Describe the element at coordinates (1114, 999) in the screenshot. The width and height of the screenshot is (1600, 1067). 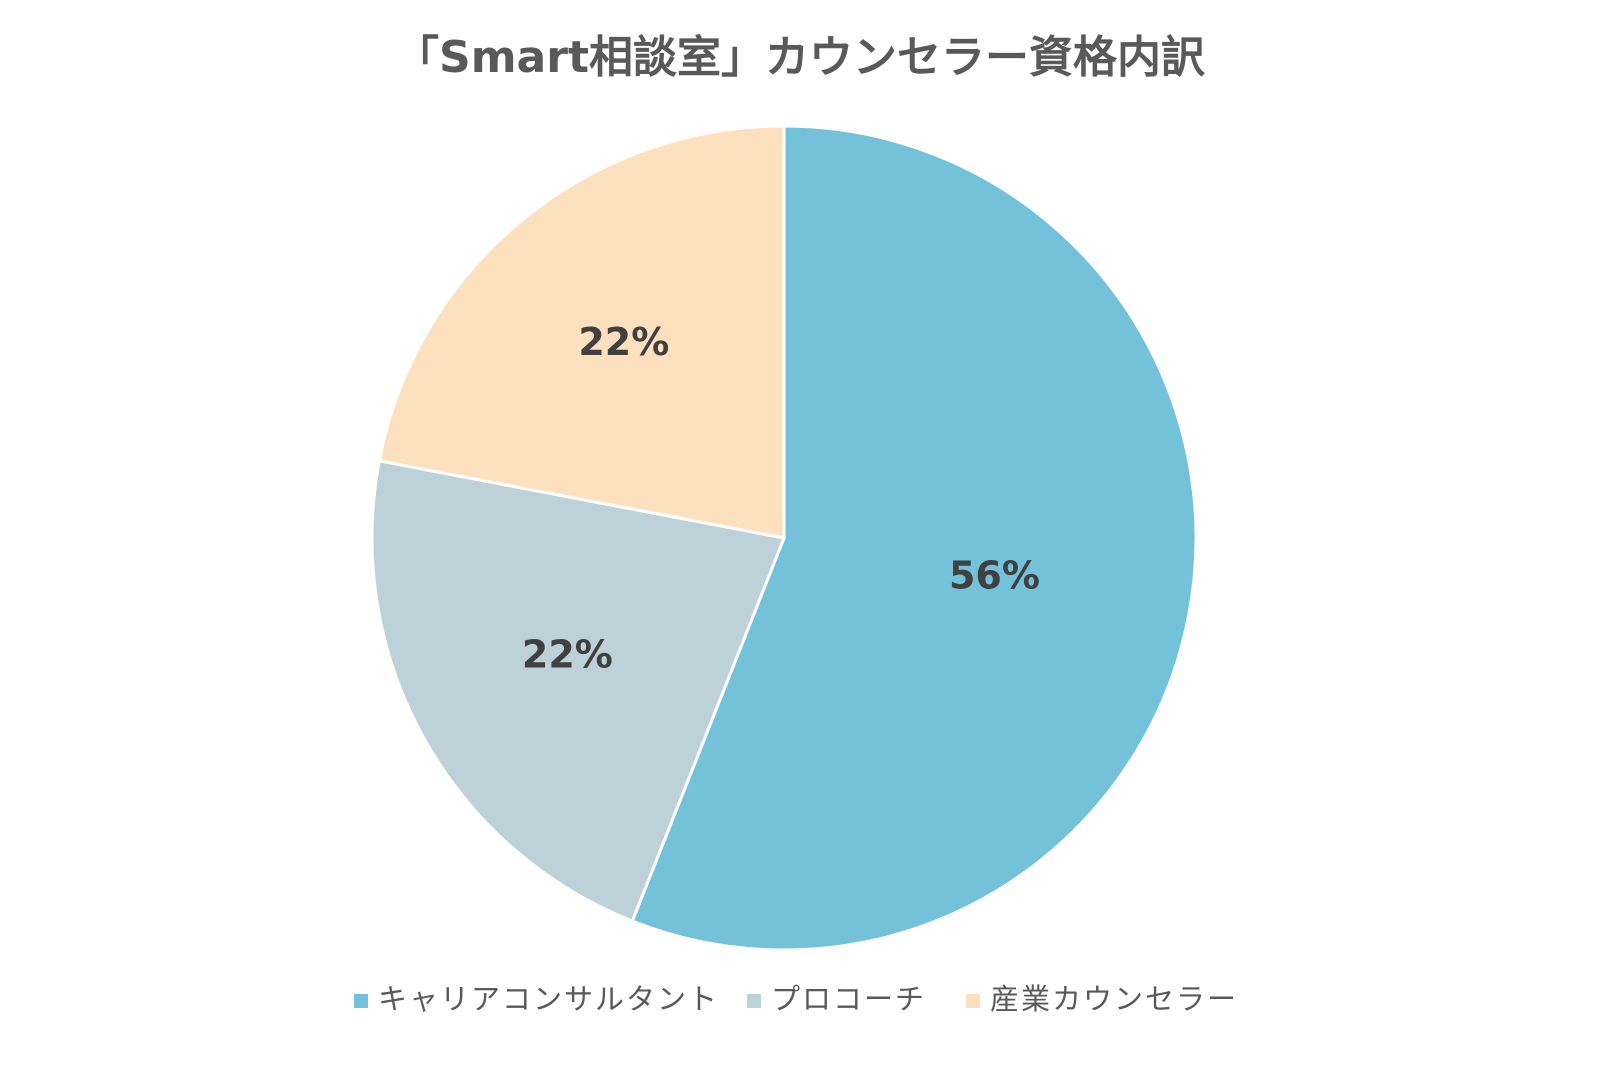
I see `legend-label-3: 産業カウンセラー` at that location.